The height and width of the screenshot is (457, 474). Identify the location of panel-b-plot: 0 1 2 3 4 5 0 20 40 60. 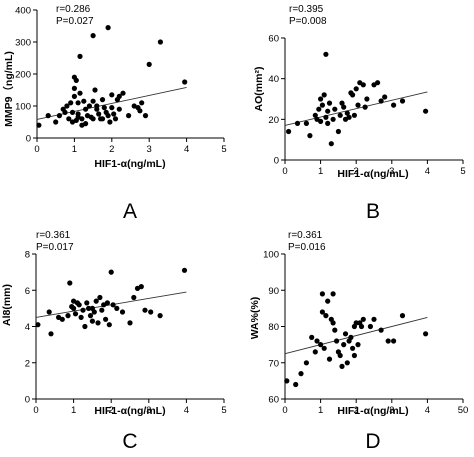
(366, 106).